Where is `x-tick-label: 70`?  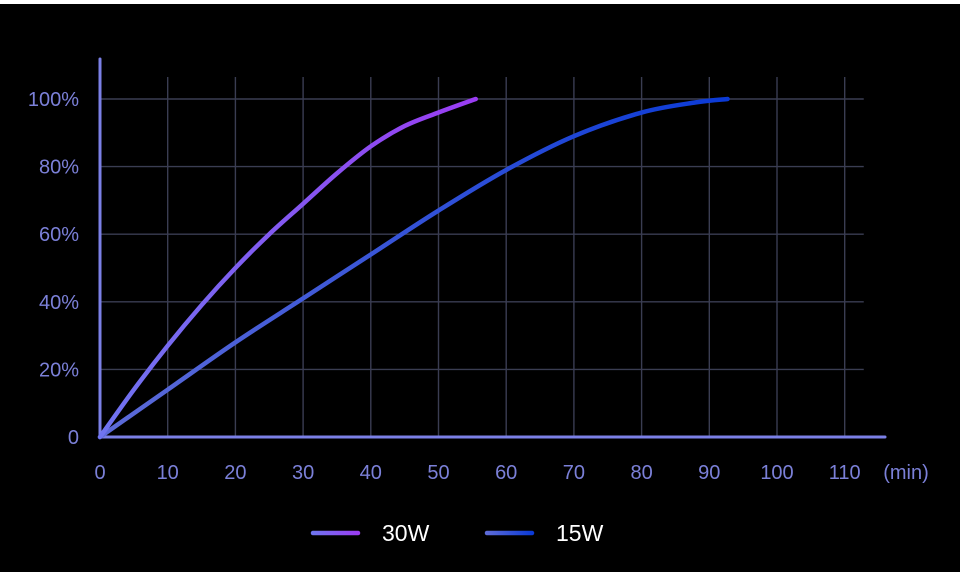 x-tick-label: 70 is located at coordinates (574, 473).